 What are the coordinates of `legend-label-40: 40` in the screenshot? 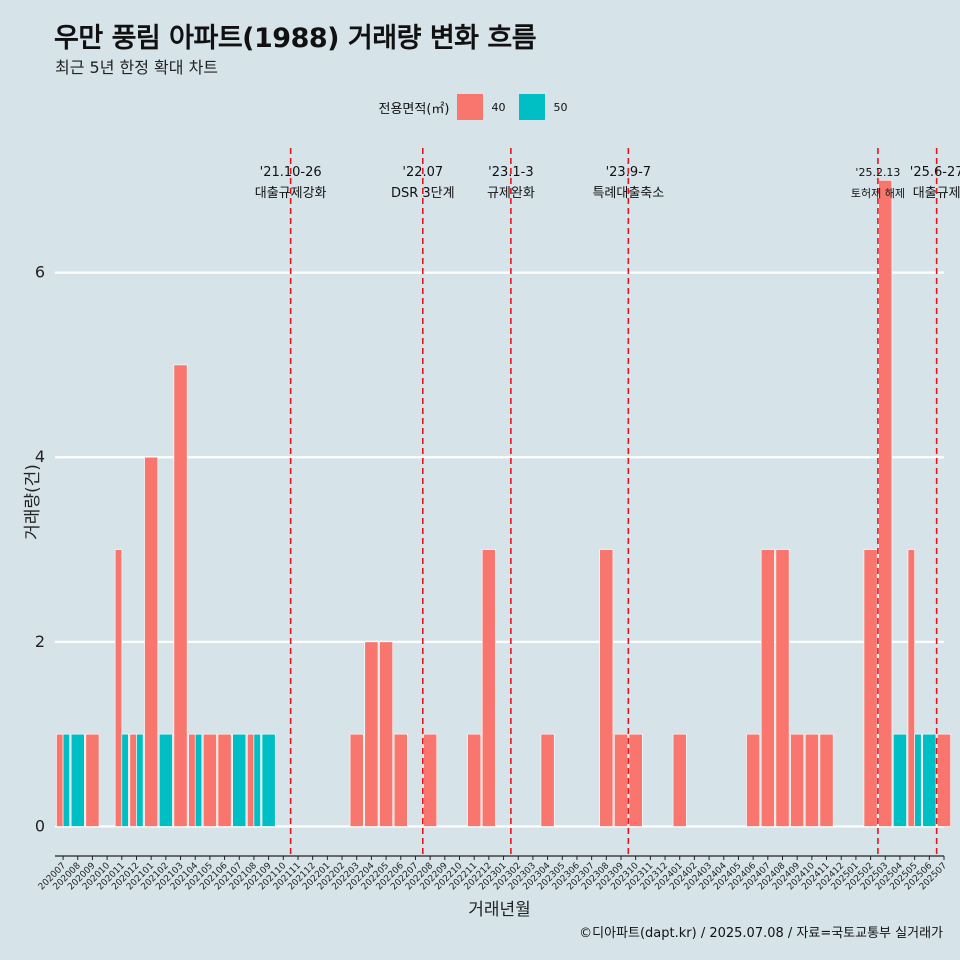 It's located at (498, 107).